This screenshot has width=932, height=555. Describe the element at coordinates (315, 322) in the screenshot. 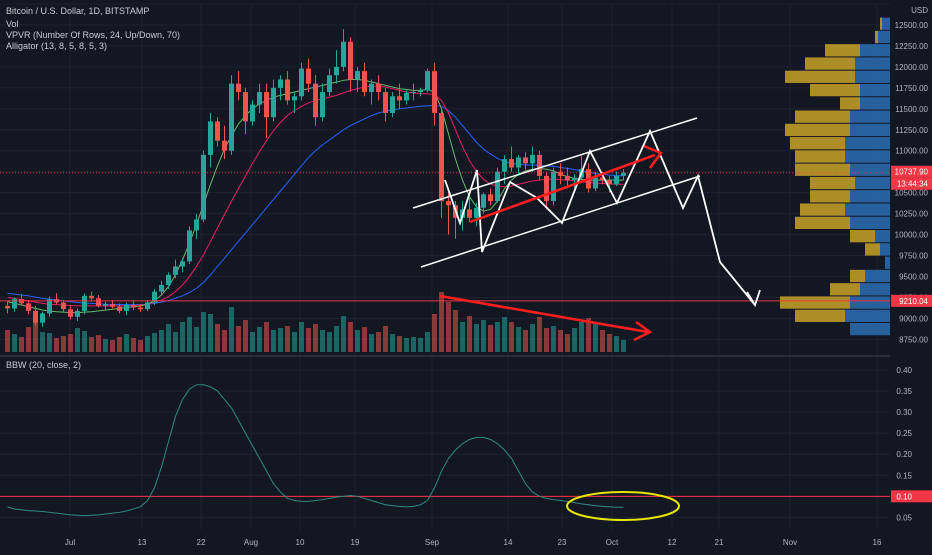

I see `volume-histogram` at that location.